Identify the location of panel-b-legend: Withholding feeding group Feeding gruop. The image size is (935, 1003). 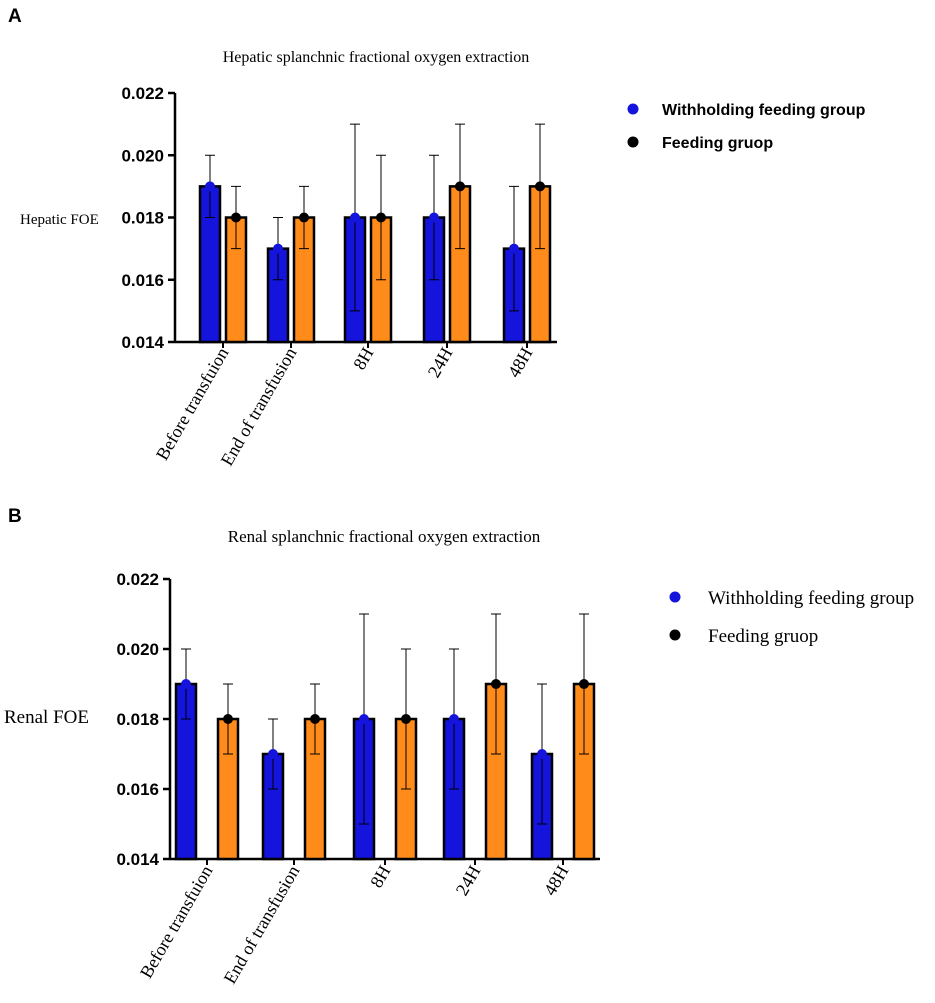
(791, 617).